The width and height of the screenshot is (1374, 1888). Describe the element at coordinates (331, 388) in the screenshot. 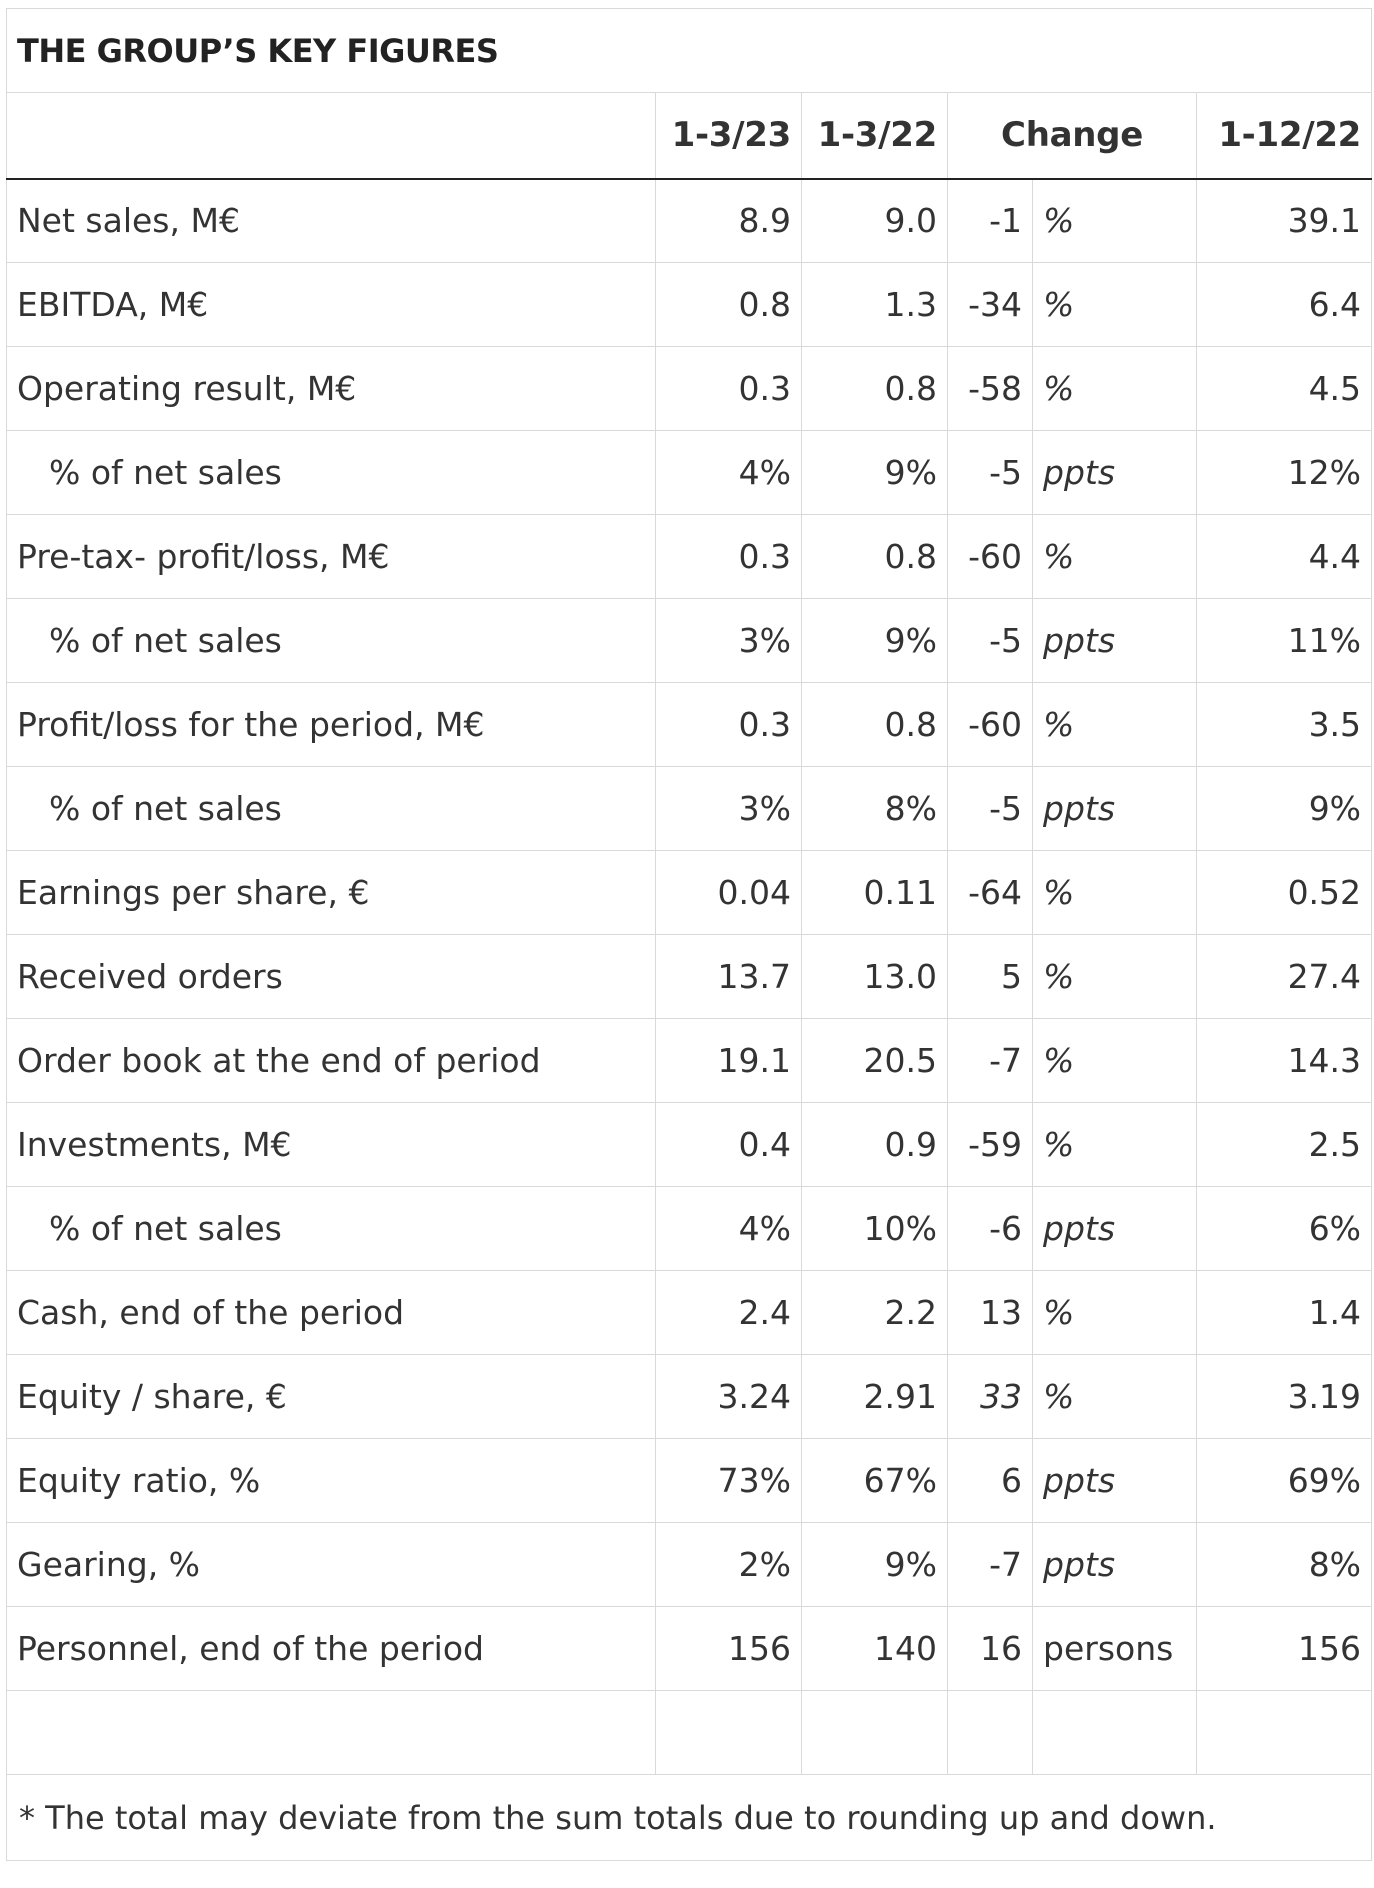

I see `row-label: Operating result, M€` at that location.